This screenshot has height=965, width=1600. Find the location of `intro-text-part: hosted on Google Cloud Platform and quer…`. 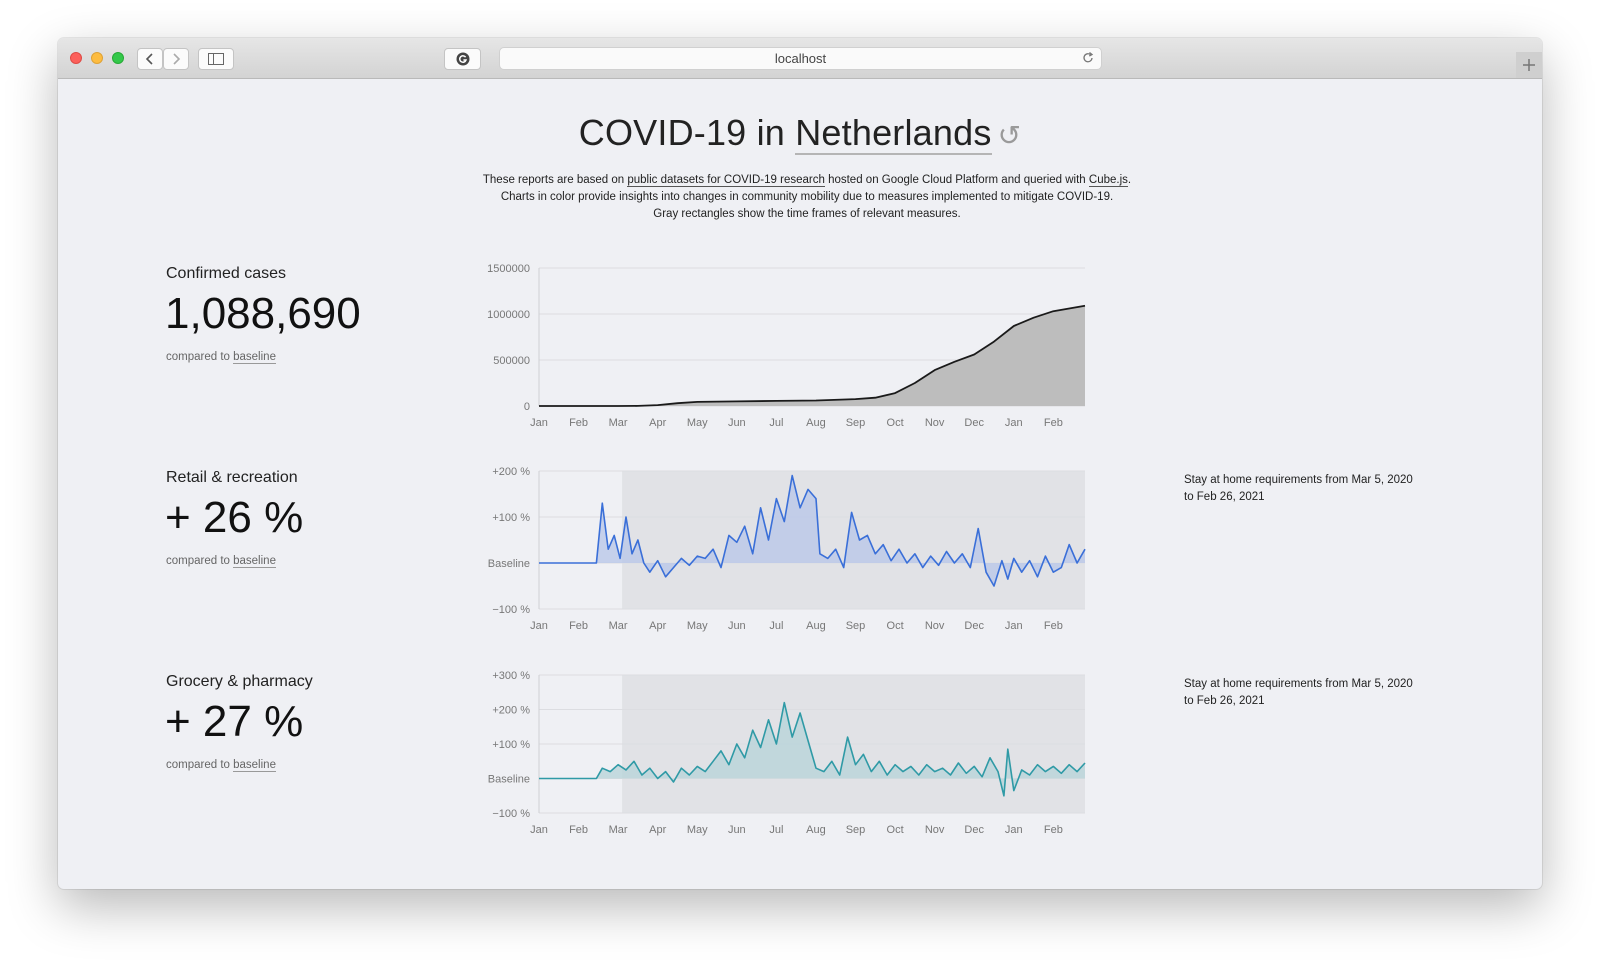

intro-text-part: hosted on Google Cloud Platform and quer… is located at coordinates (956, 180).